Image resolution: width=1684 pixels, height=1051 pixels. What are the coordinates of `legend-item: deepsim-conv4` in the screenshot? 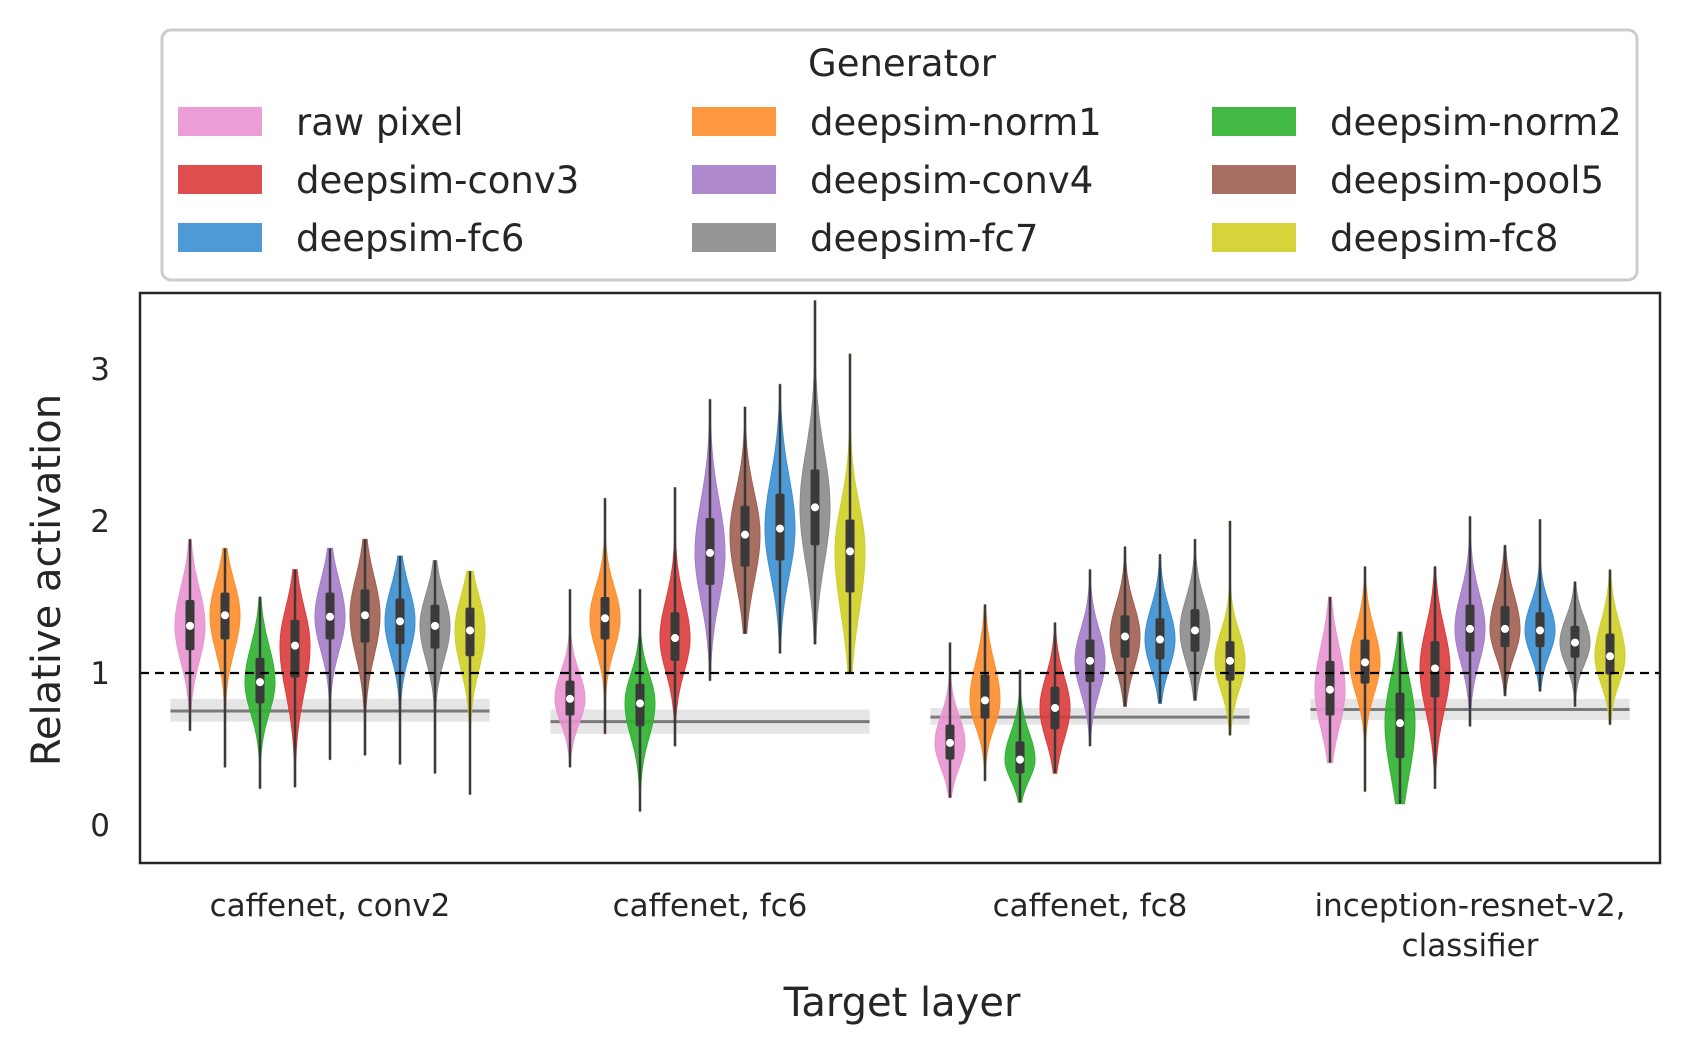 It's located at (892, 180).